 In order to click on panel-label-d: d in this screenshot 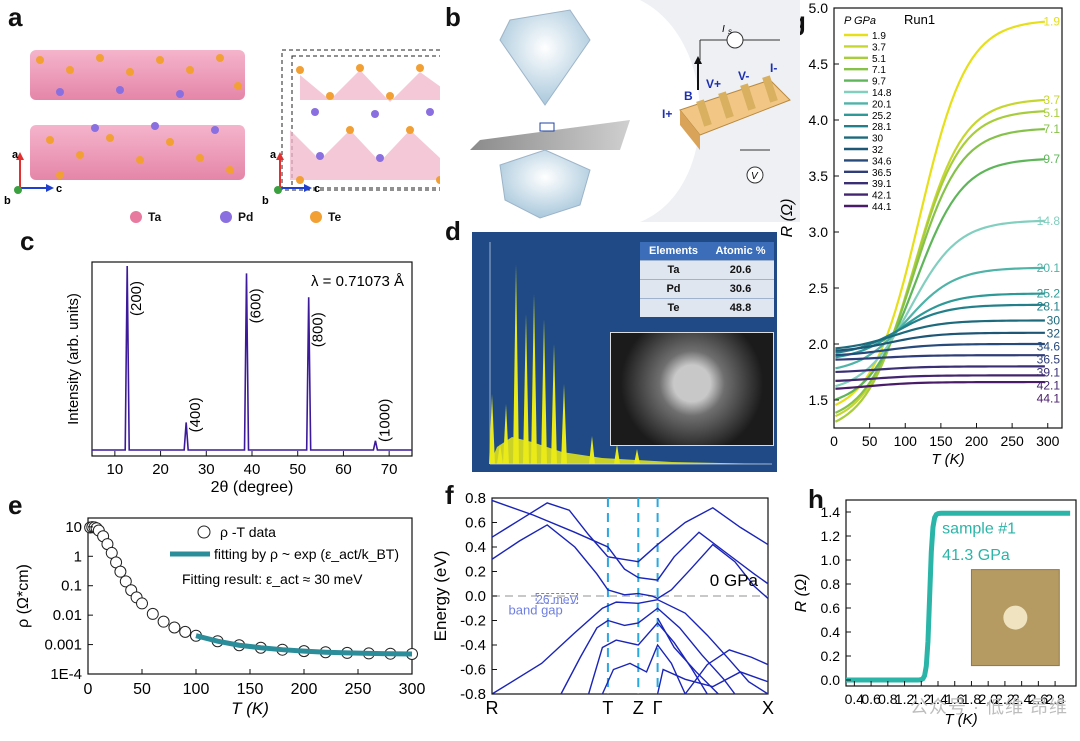, I will do `click(453, 231)`.